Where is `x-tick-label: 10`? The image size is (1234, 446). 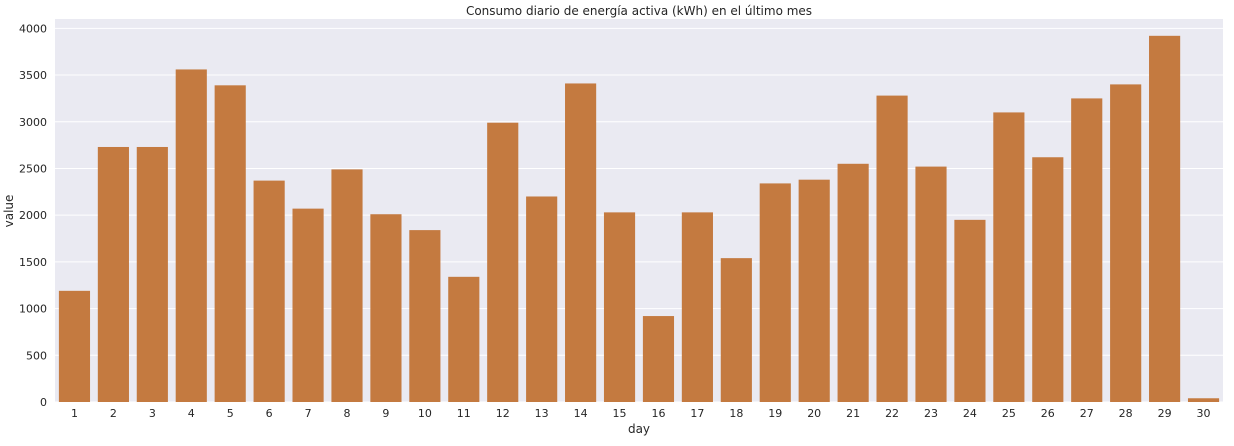
x-tick-label: 10 is located at coordinates (425, 413).